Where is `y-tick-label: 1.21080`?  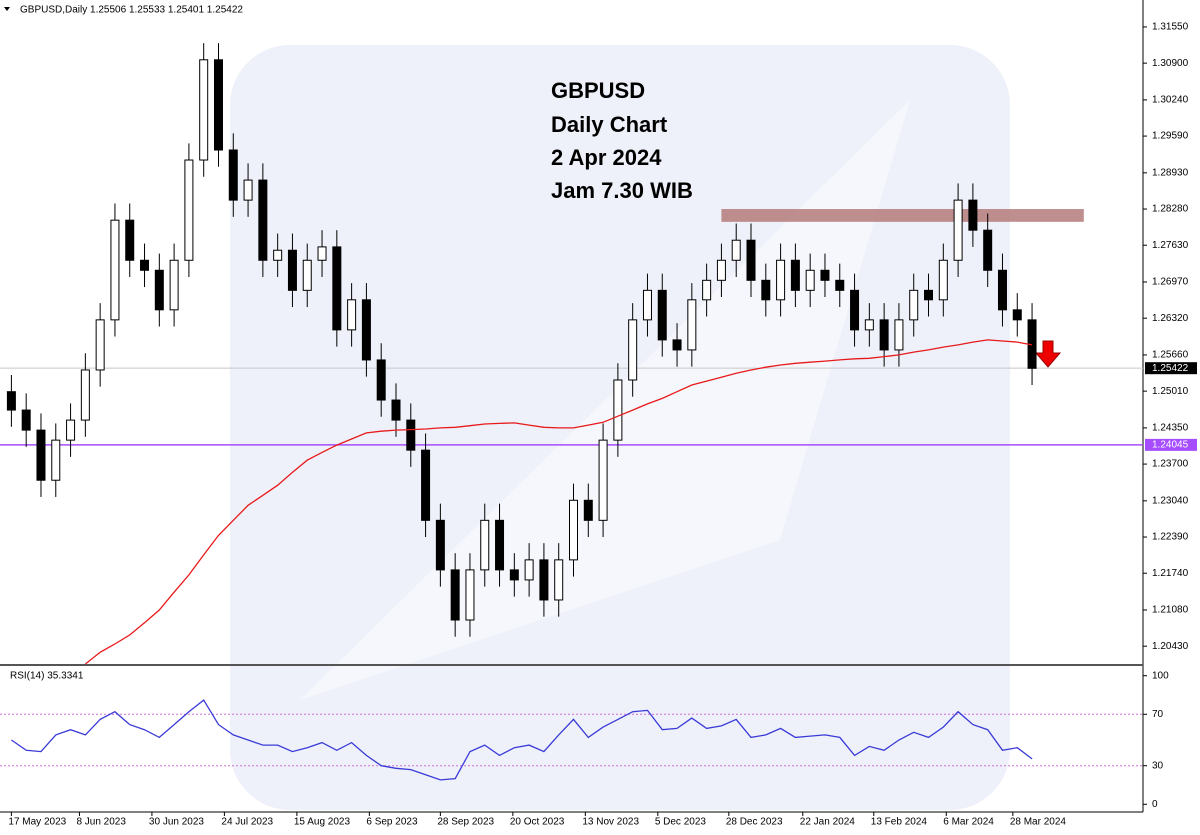 y-tick-label: 1.21080 is located at coordinates (1170, 610).